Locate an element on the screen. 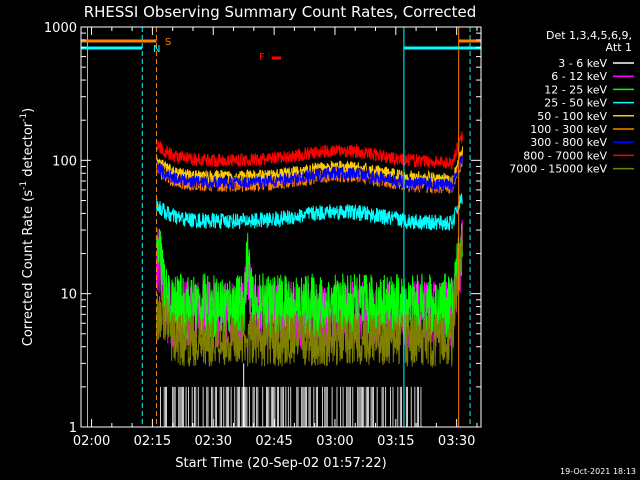  flag-label-f: F is located at coordinates (262, 57).